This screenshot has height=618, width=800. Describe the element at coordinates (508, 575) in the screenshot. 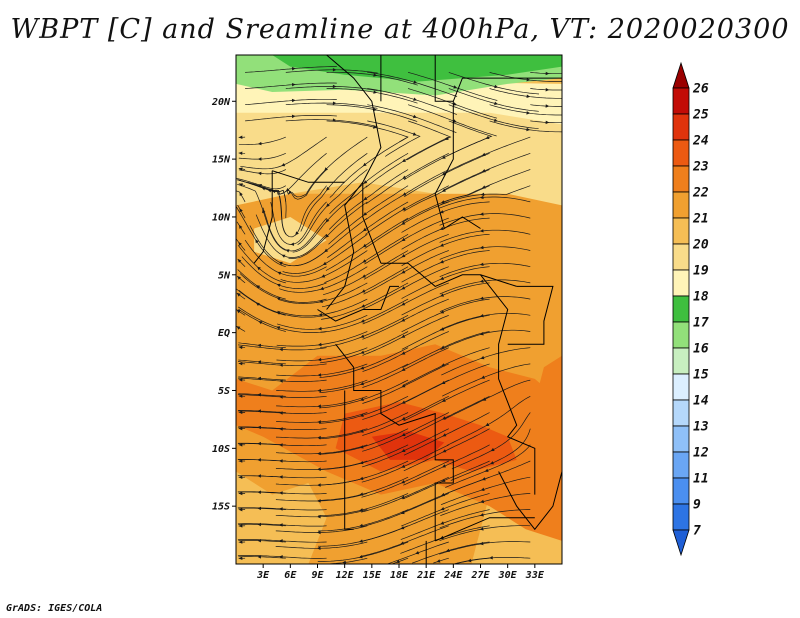

I see `lon-tick-label: 30E` at that location.